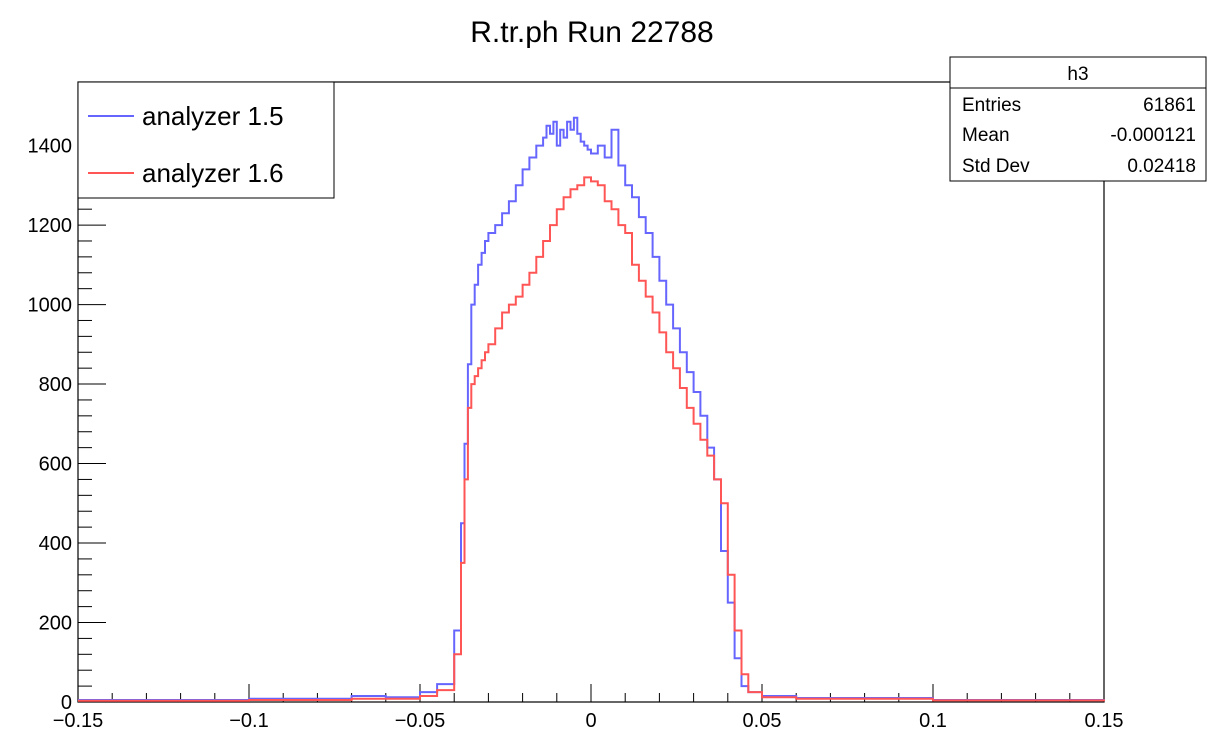  What do you see at coordinates (66, 703) in the screenshot?
I see `y-tick-label: 0` at bounding box center [66, 703].